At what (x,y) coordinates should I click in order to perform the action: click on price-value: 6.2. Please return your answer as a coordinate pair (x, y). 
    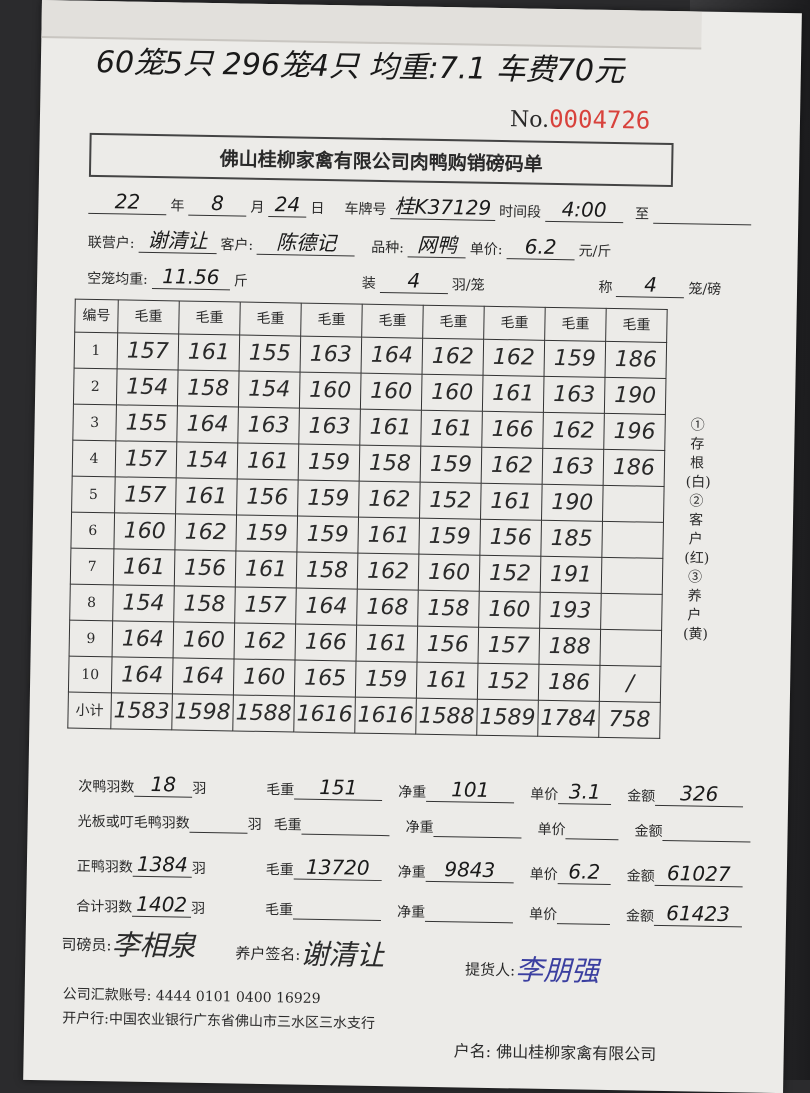
    Looking at the image, I should click on (540, 247).